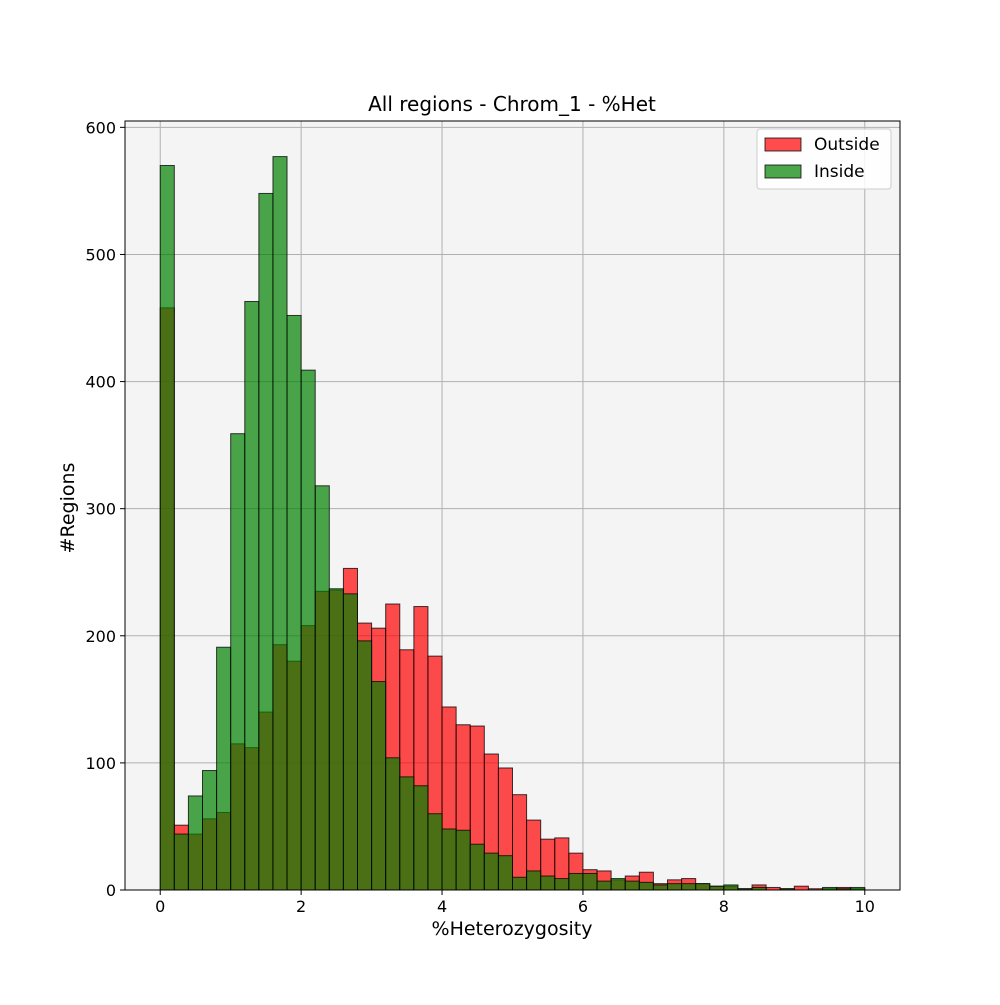 This screenshot has width=1000, height=1005. Describe the element at coordinates (100, 382) in the screenshot. I see `y-tick-label: 400` at that location.